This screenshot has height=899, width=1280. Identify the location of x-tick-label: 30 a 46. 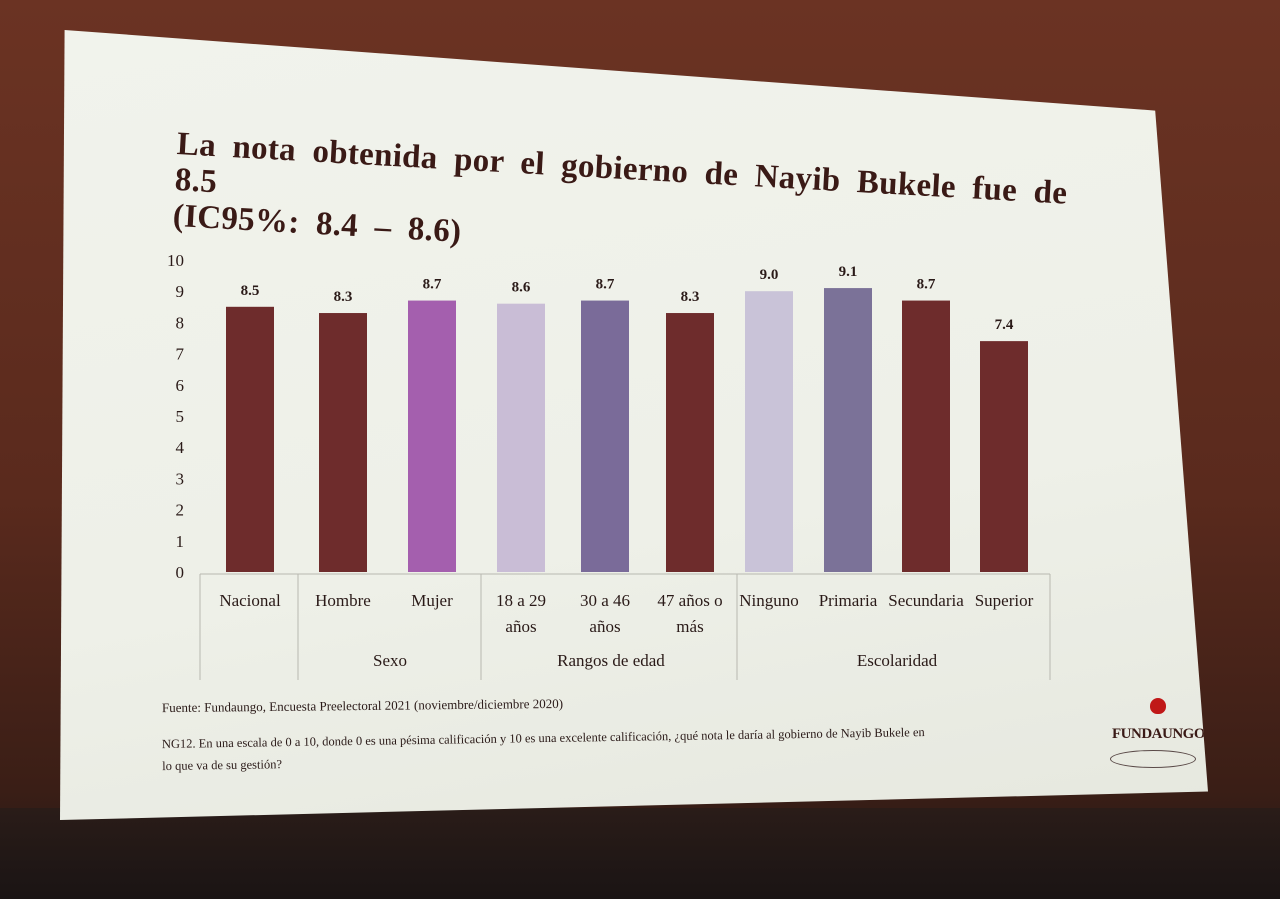
(605, 600).